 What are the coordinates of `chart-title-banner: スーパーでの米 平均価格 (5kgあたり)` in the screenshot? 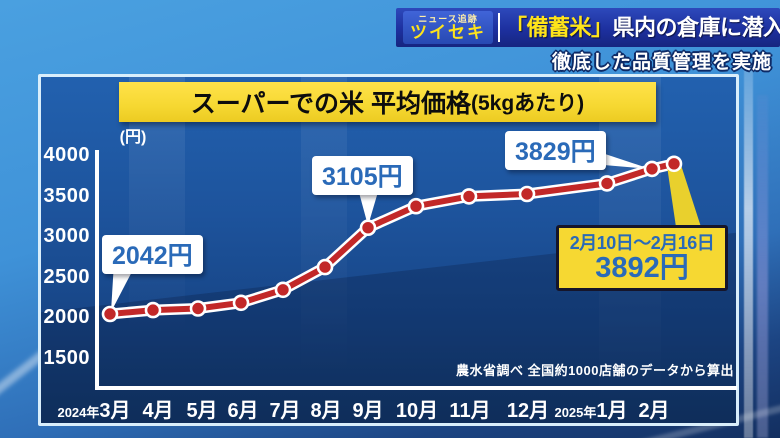 It's located at (387, 102).